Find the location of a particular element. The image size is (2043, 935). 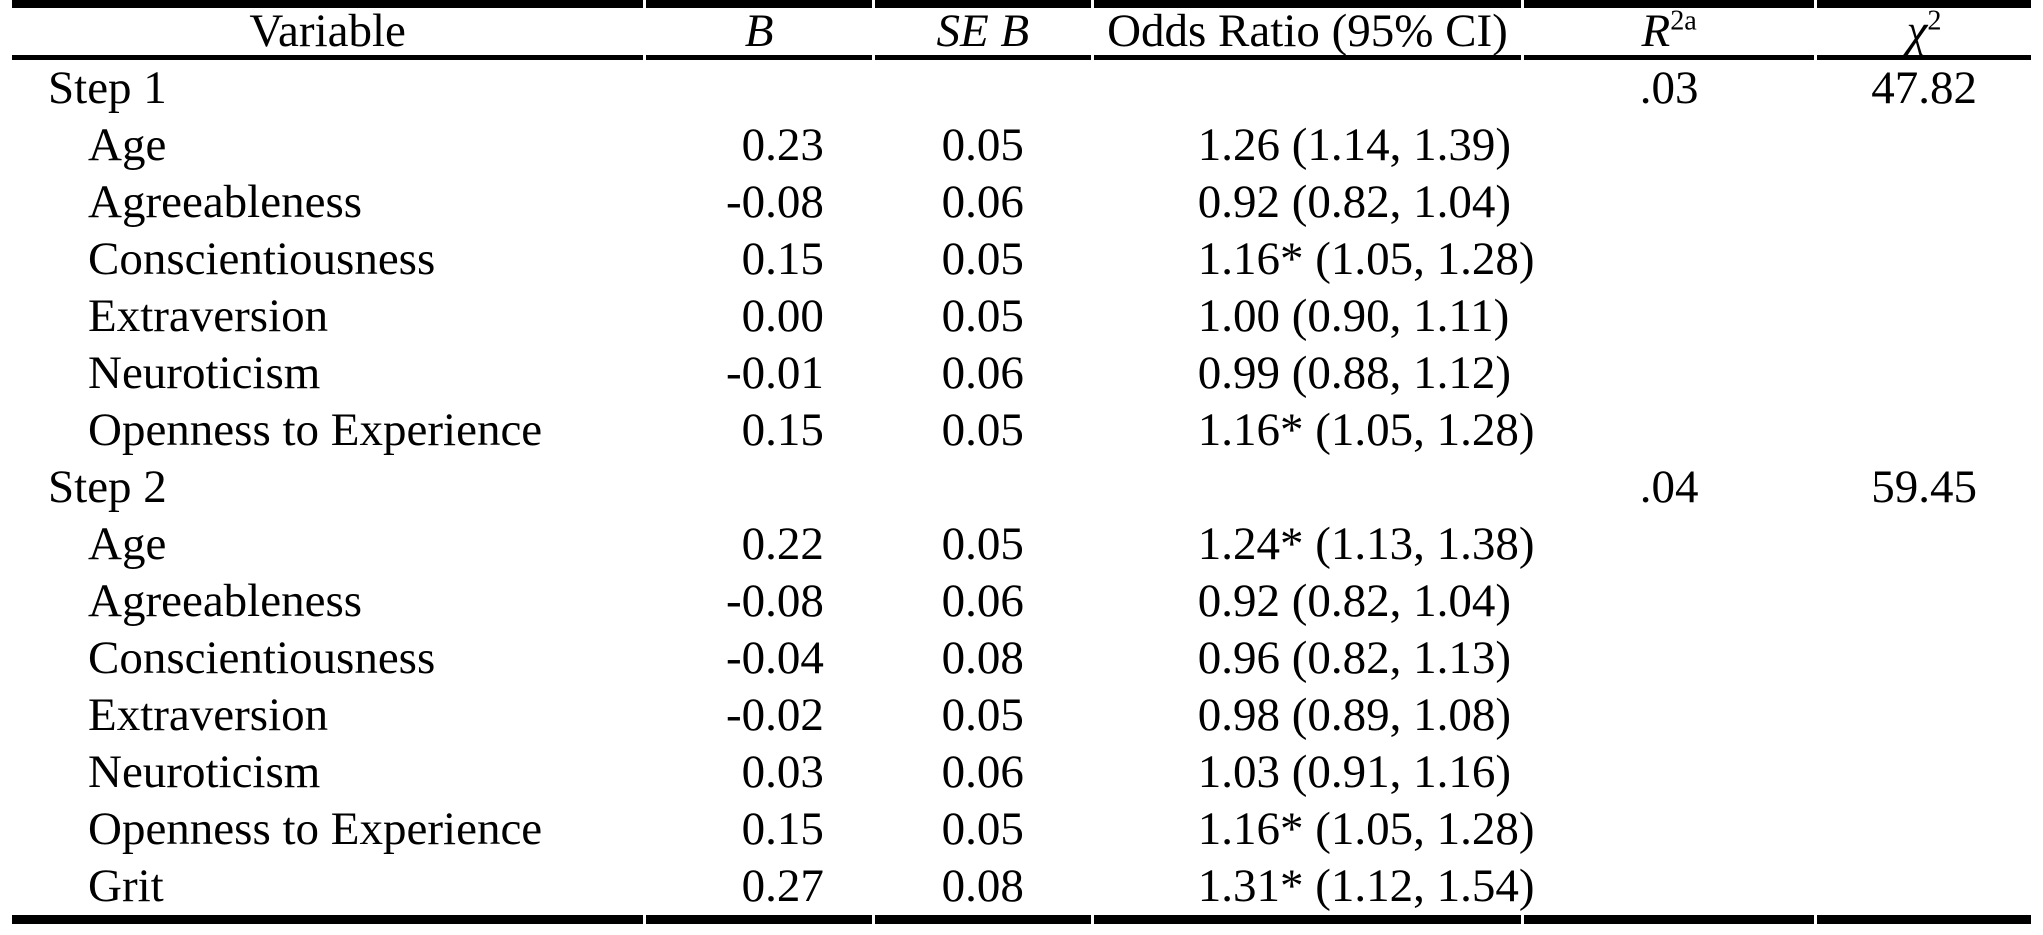

col-header-r-squared: R2a is located at coordinates (1669, 30).